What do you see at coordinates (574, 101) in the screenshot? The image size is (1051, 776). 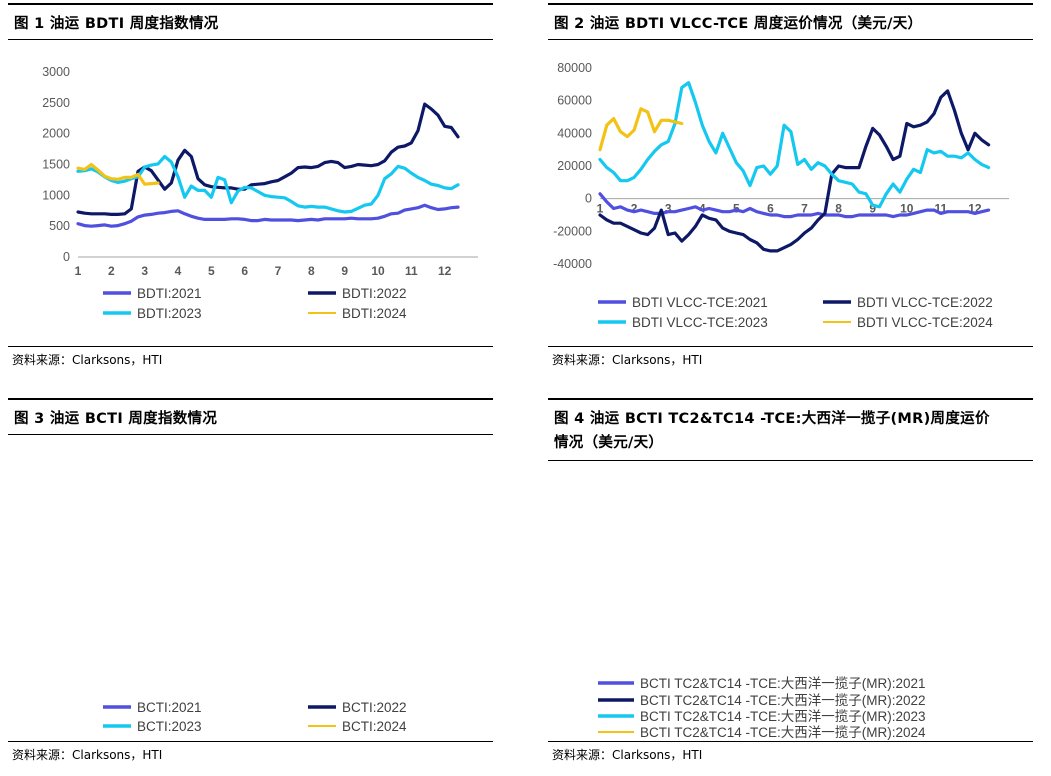 I see `y-tick-label: 60000` at bounding box center [574, 101].